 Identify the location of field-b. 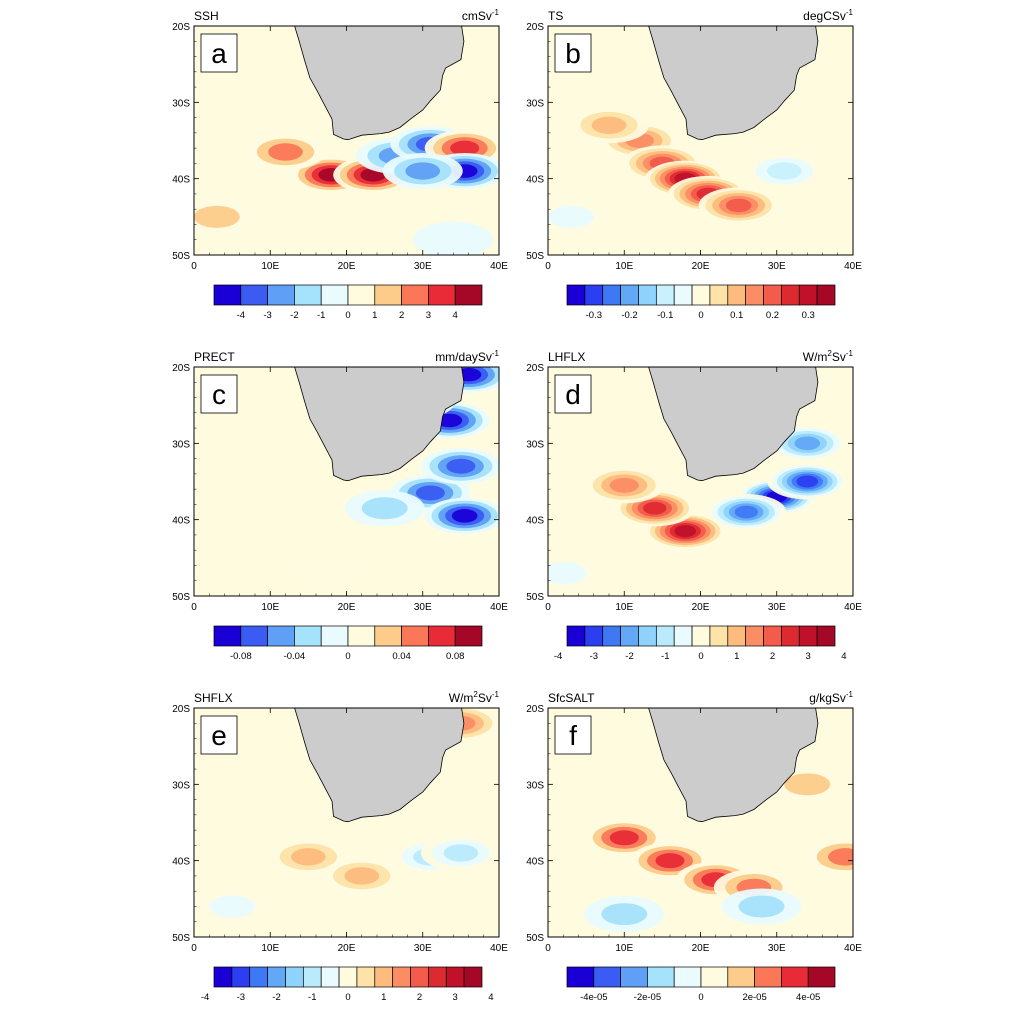
(700, 140).